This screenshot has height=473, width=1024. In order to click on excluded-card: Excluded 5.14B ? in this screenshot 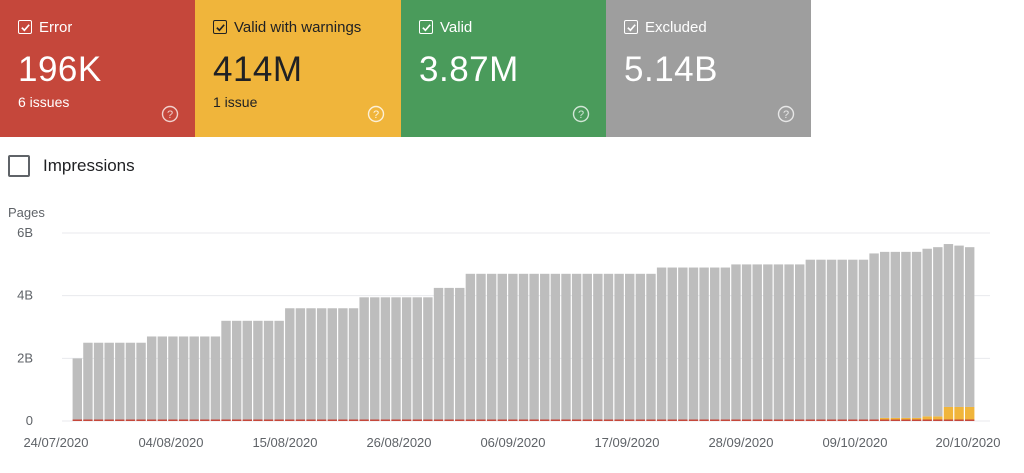, I will do `click(708, 68)`.